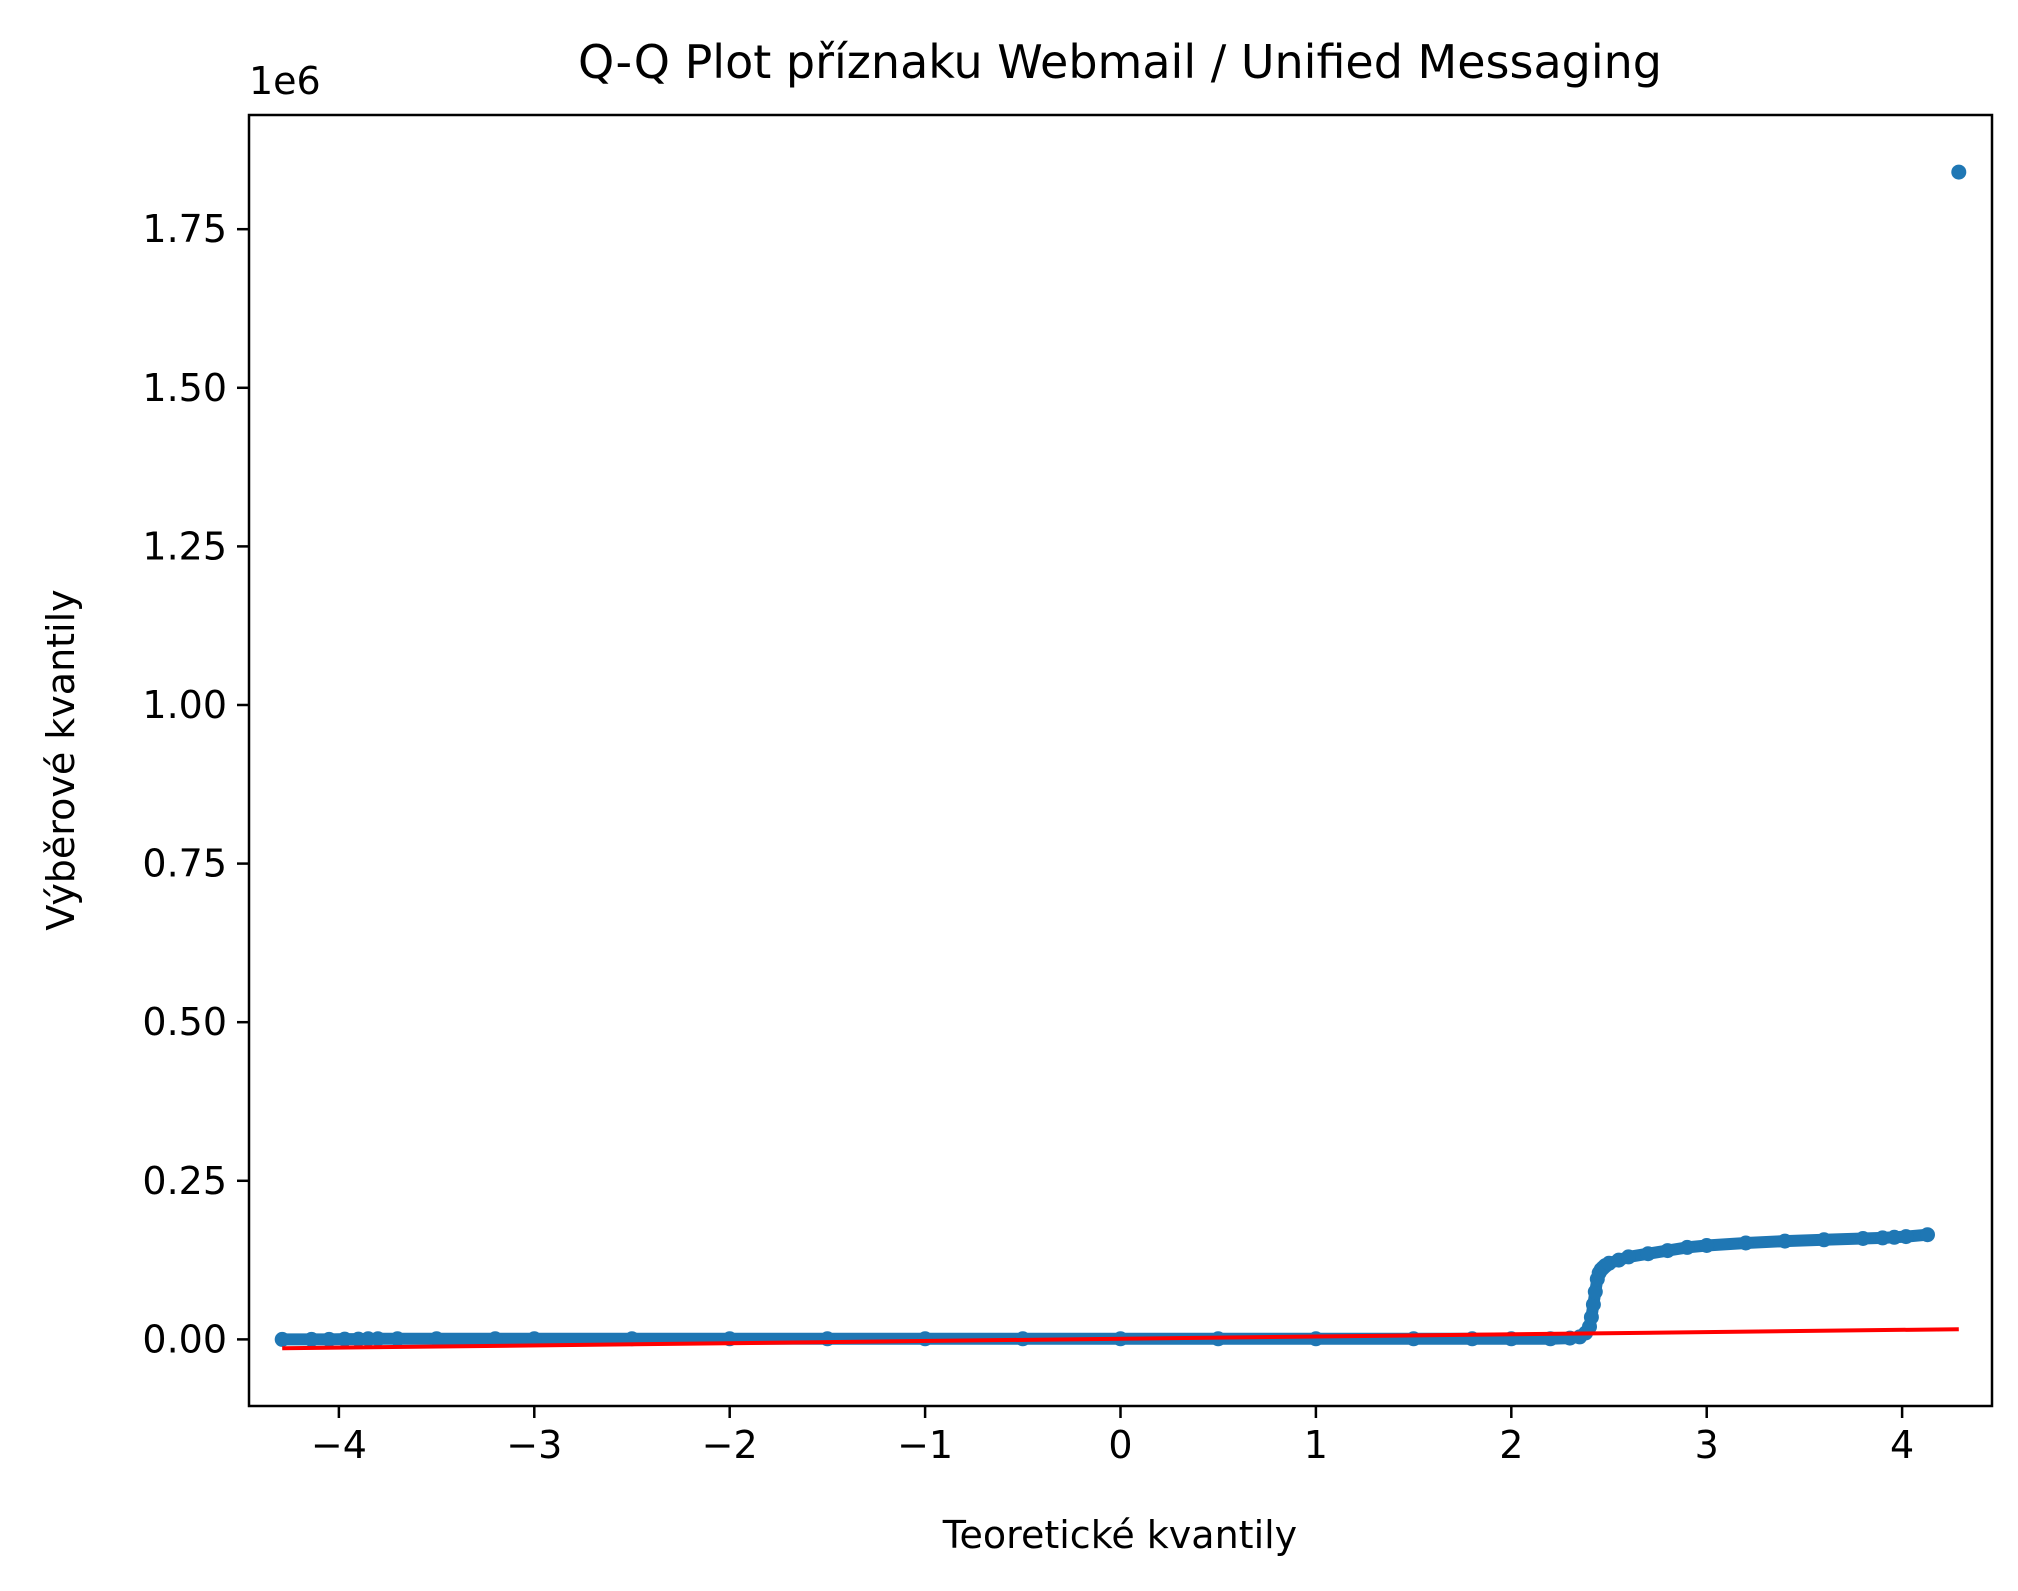  What do you see at coordinates (195, 784) in the screenshot?
I see `y-axis-ticks: 0.00 0.25 0.50 0.75 1.00 1.25 1.50 1.75` at bounding box center [195, 784].